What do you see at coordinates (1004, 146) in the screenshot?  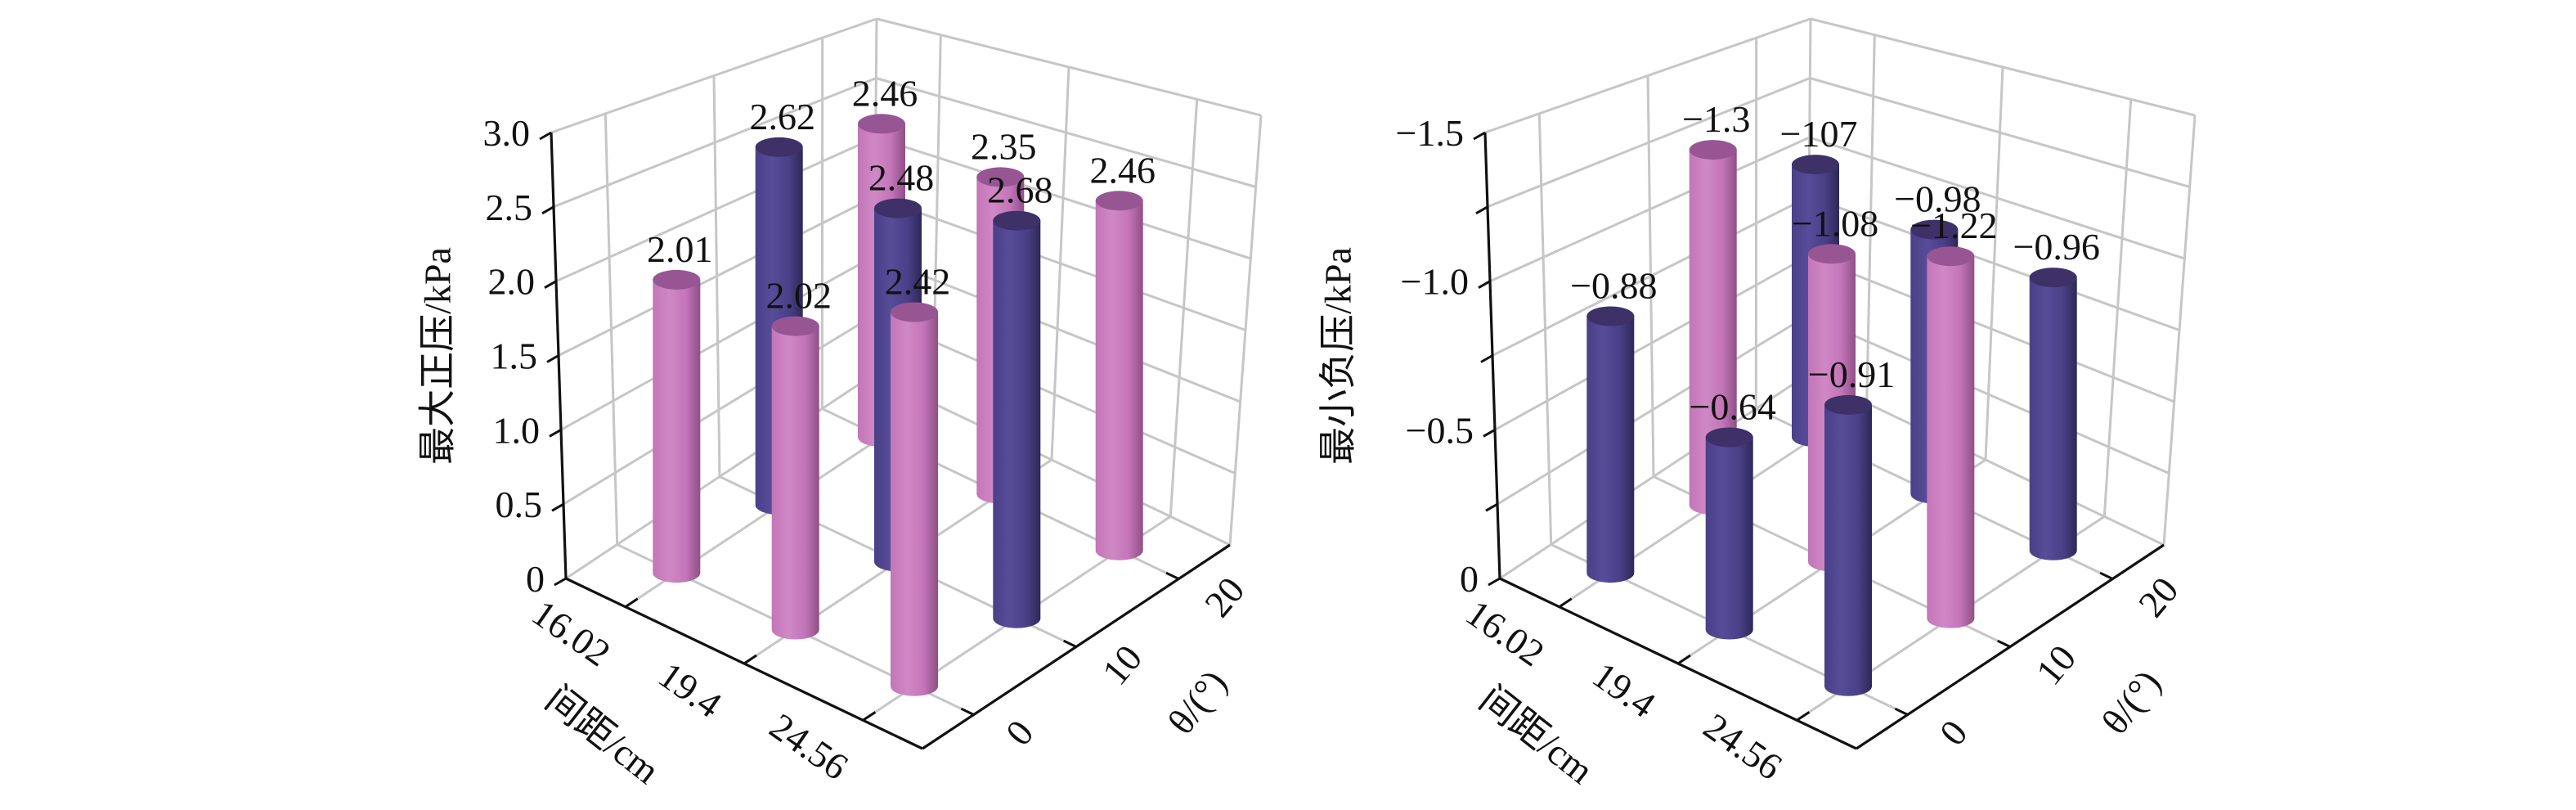 I see `data-label: 2.35` at bounding box center [1004, 146].